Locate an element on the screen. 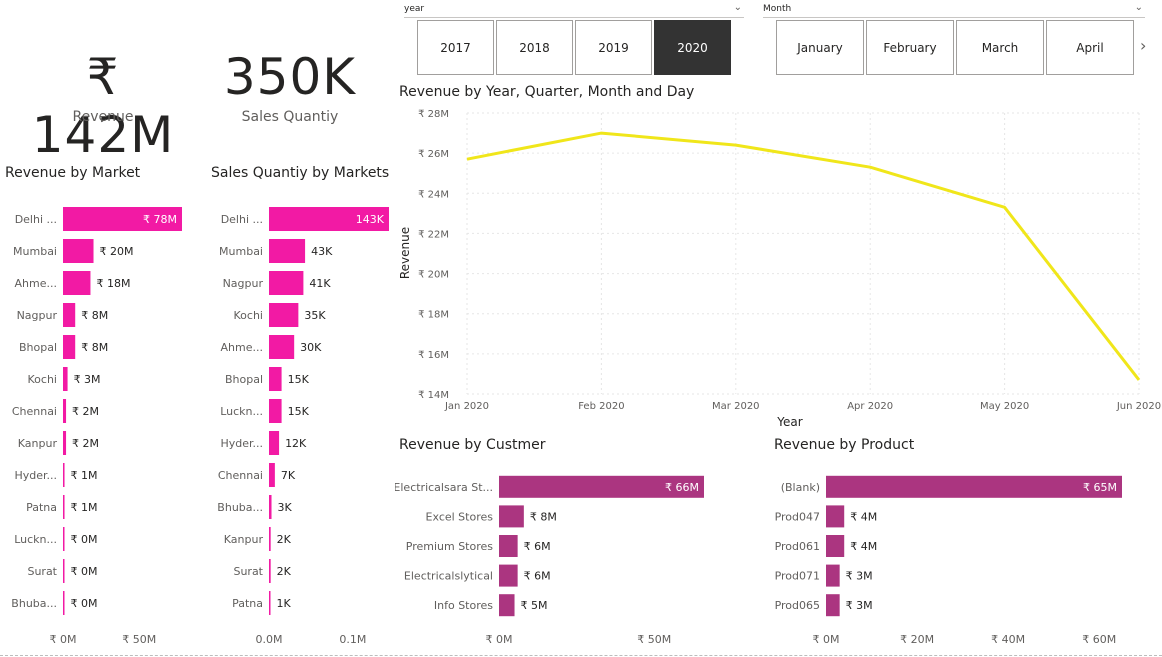  category-label: Prod047 is located at coordinates (797, 516).